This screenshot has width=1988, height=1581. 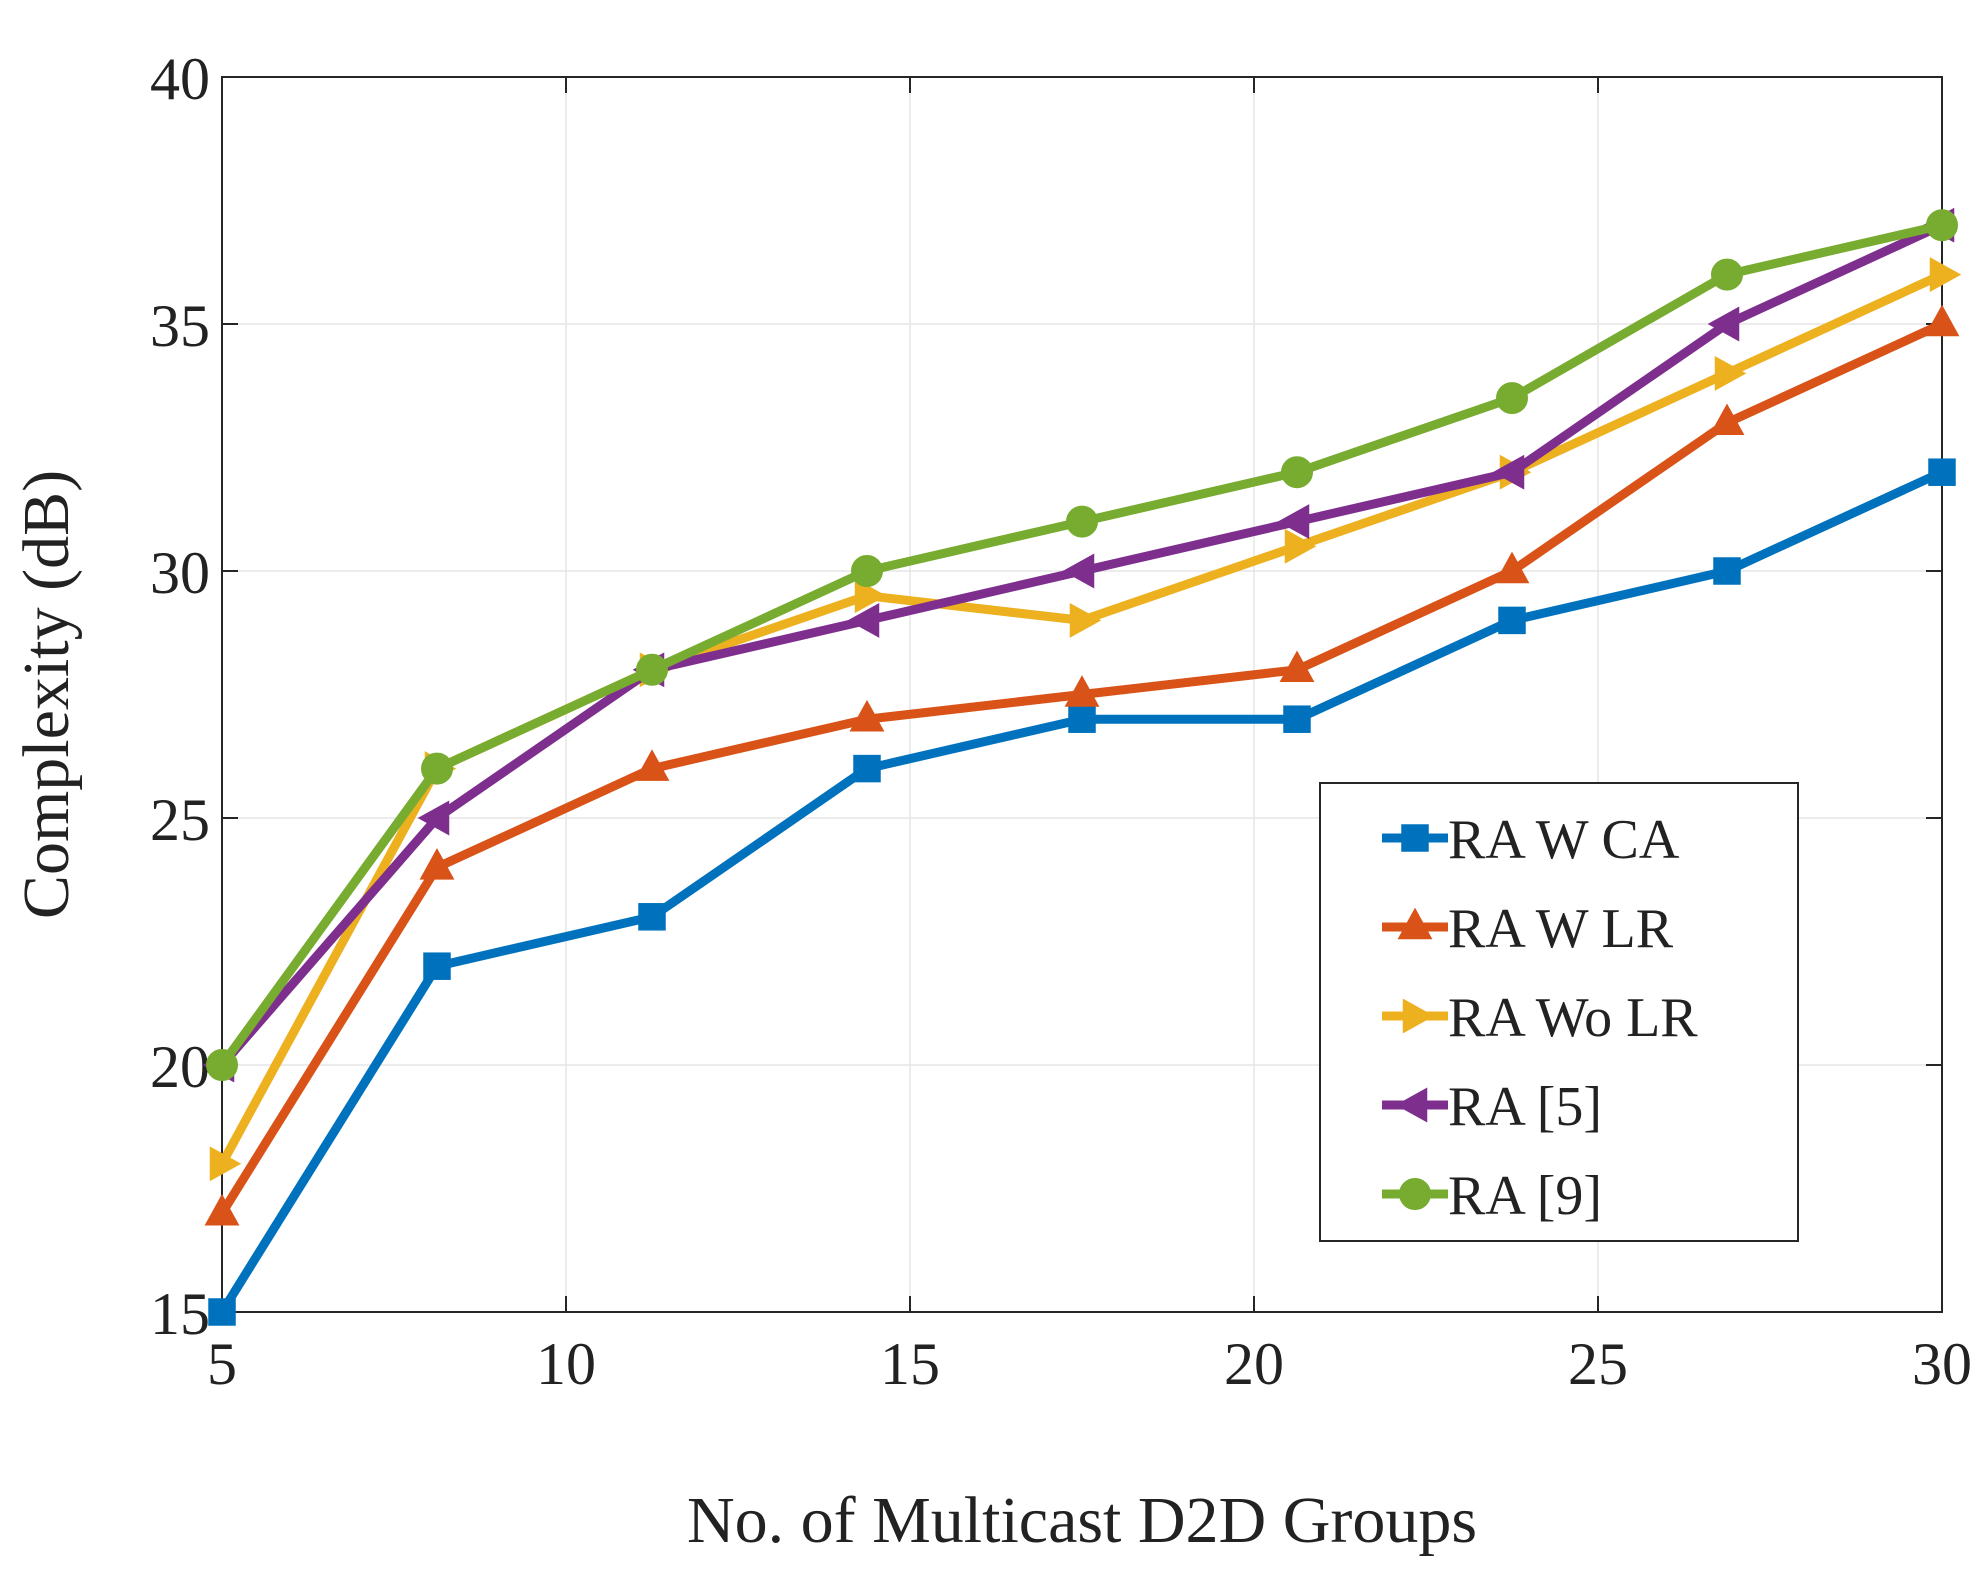 I want to click on y-tick-label: 20, so click(x=180, y=1067).